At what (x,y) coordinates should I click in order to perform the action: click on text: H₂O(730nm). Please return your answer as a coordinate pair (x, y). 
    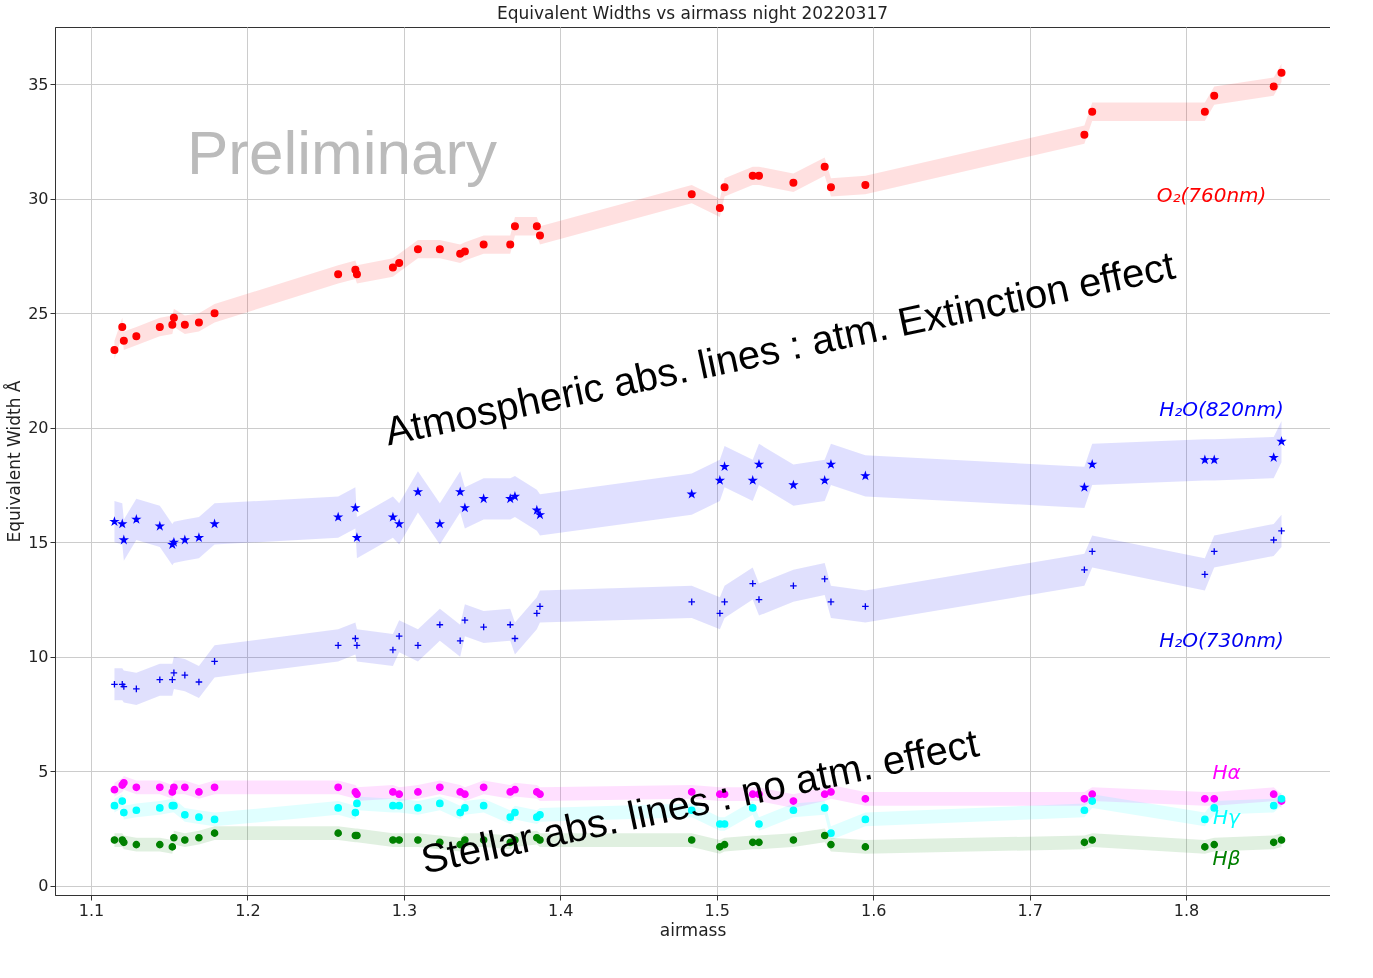
    Looking at the image, I should click on (1221, 639).